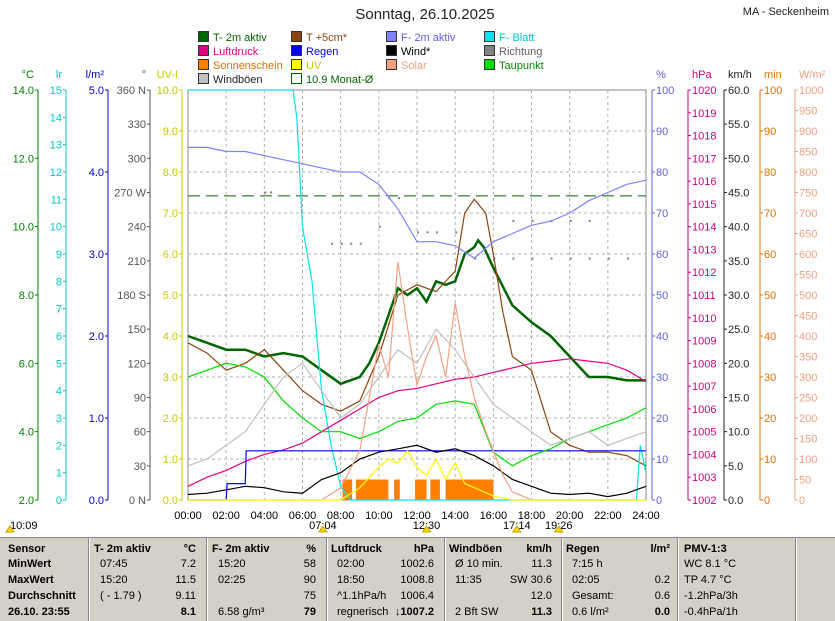 The height and width of the screenshot is (621, 835). Describe the element at coordinates (704, 273) in the screenshot. I see `right-axis-tick-label: 1012` at that location.